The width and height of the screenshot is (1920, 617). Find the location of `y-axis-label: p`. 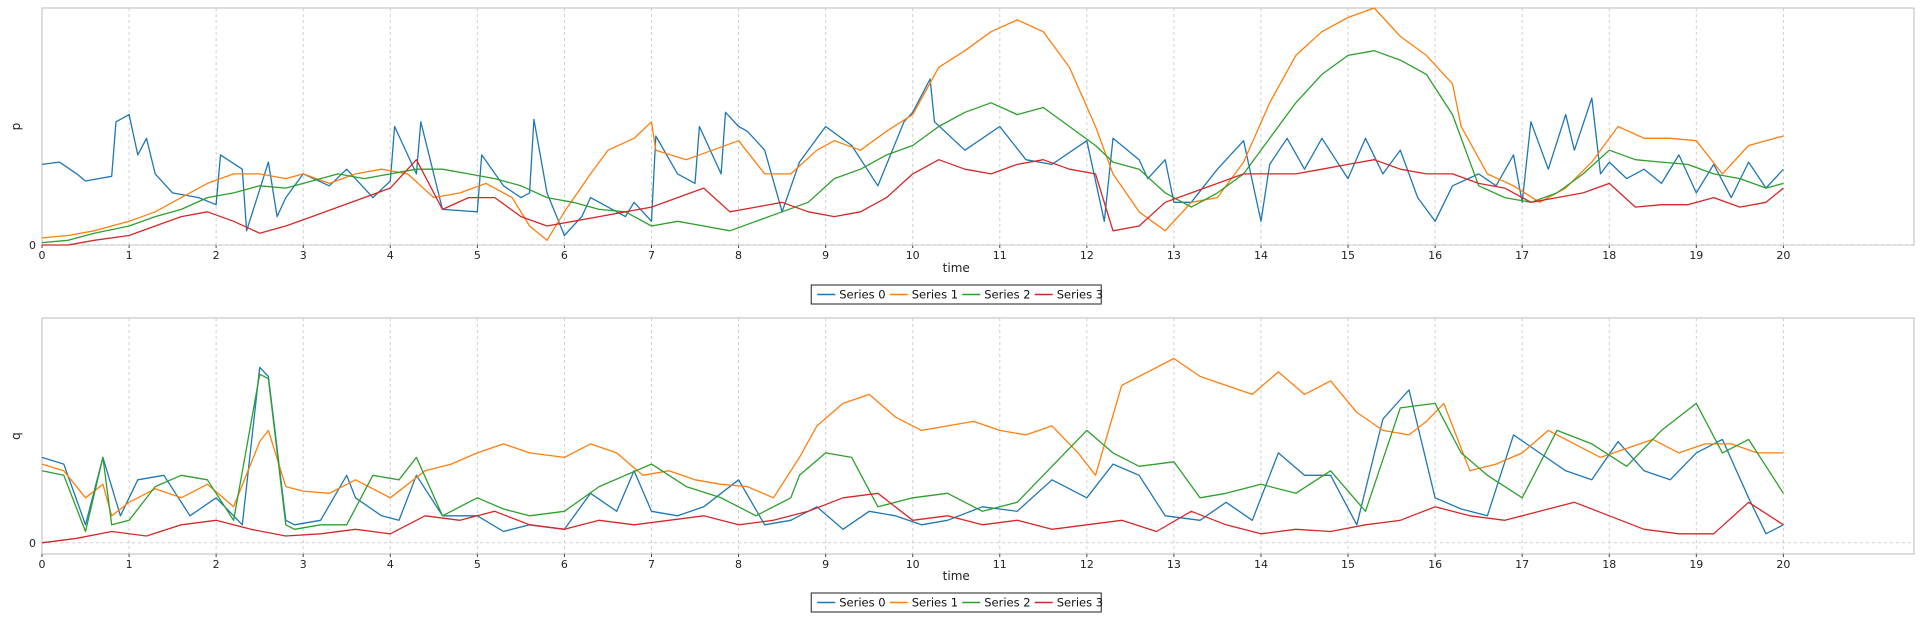

y-axis-label: p is located at coordinates (16, 127).